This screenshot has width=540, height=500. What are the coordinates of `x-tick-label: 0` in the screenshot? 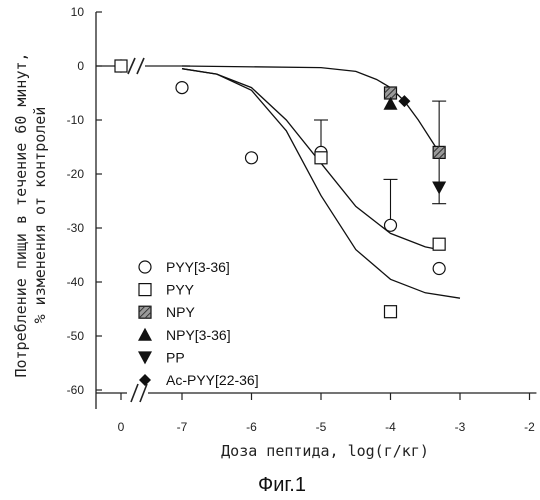 It's located at (121, 427).